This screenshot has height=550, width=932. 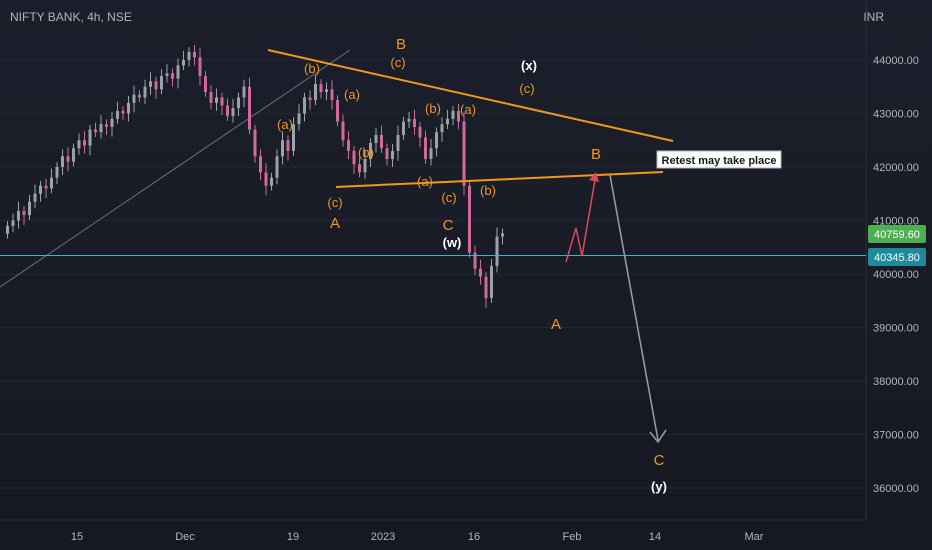 I want to click on x-tick-label: 2023, so click(x=383, y=537).